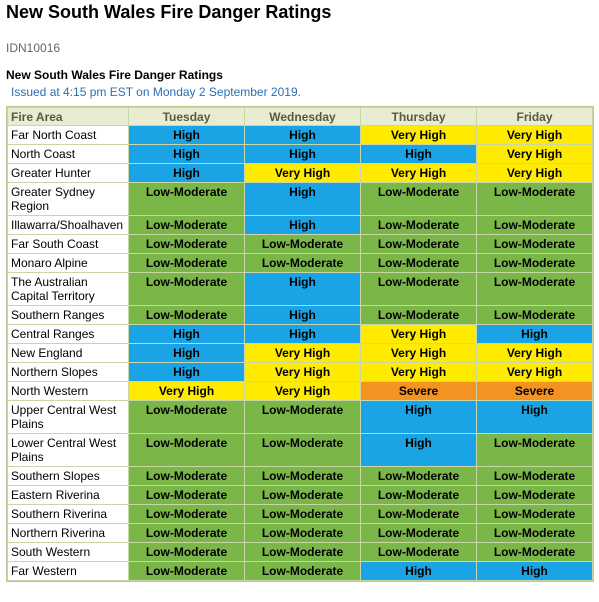 The width and height of the screenshot is (599, 602). I want to click on header-friday: Friday, so click(534, 116).